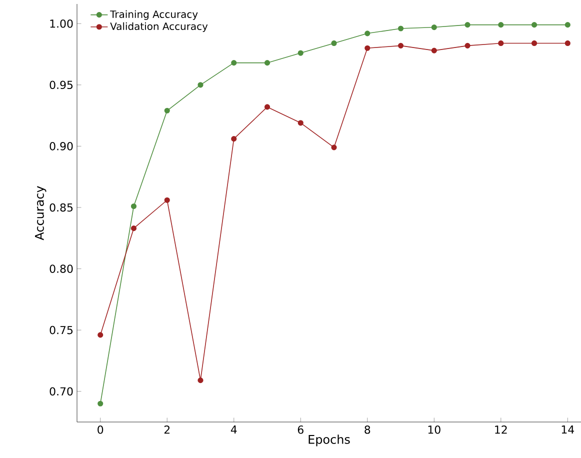 This screenshot has height=458, width=581. Describe the element at coordinates (329, 440) in the screenshot. I see `x-axis-title: Epochs` at that location.